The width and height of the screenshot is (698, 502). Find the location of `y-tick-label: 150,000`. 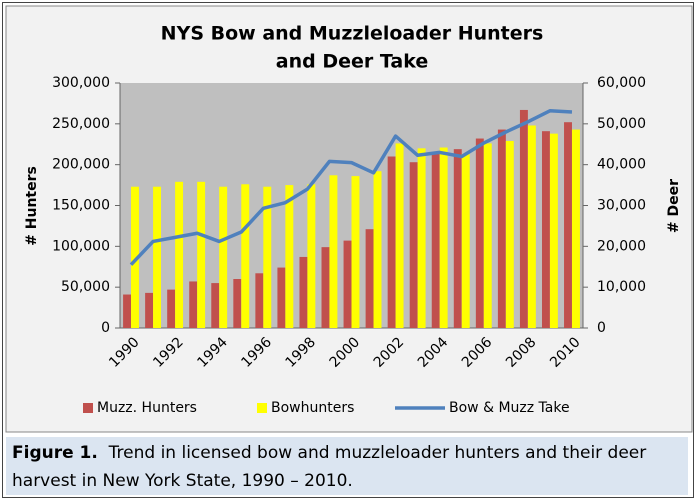

y-tick-label: 150,000 is located at coordinates (81, 206).